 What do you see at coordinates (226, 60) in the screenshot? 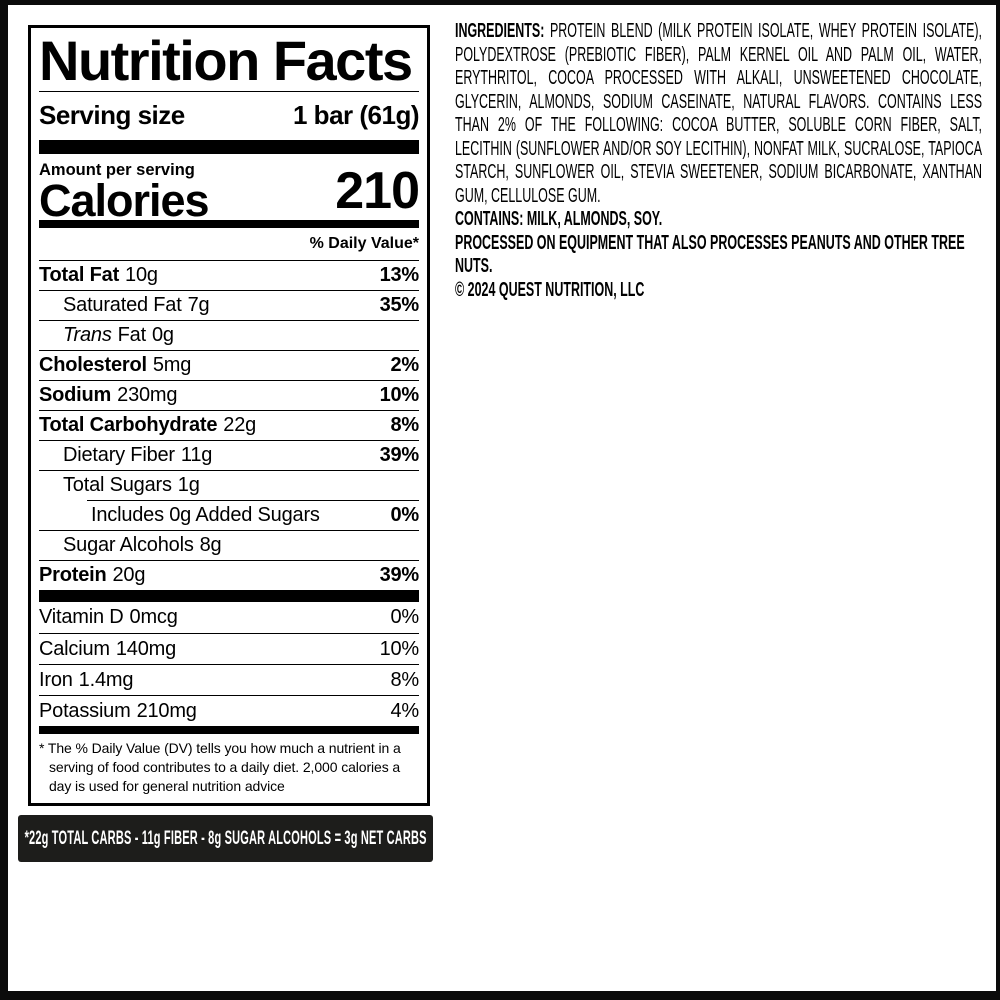
I see `nutrition-facts-title: Nutrition Facts` at bounding box center [226, 60].